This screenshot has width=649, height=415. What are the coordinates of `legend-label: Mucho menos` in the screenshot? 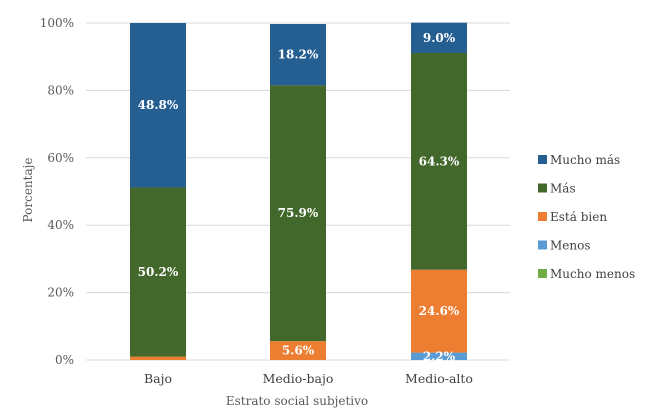 It's located at (592, 274).